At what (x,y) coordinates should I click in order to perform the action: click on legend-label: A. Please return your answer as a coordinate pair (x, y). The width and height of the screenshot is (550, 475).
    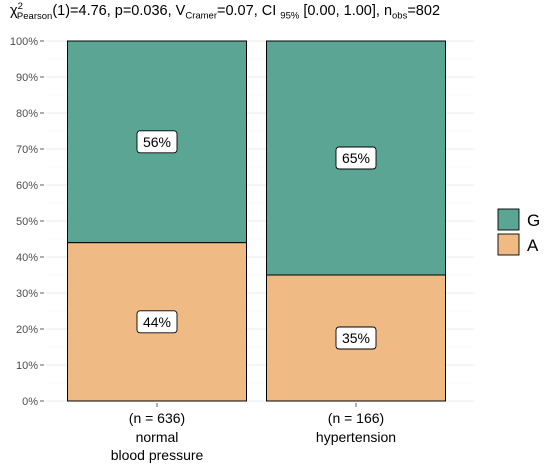
    Looking at the image, I should click on (533, 245).